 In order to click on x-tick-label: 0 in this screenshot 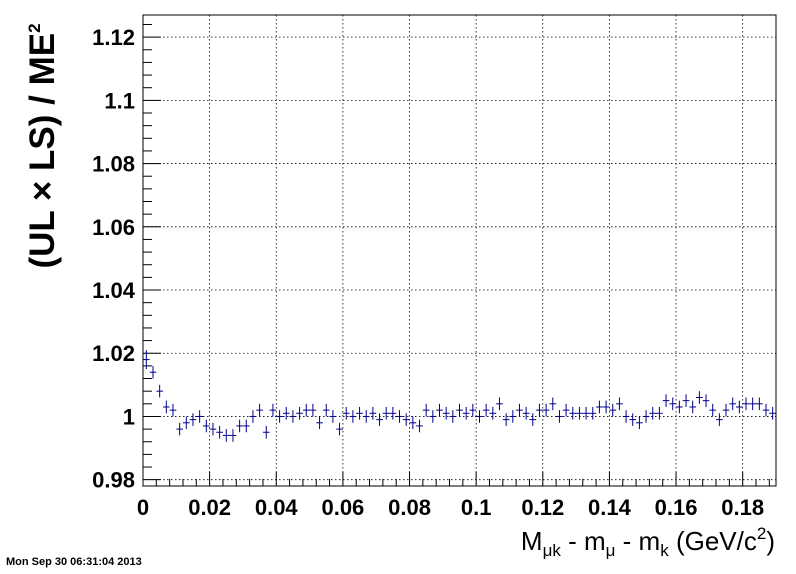, I will do `click(143, 507)`.